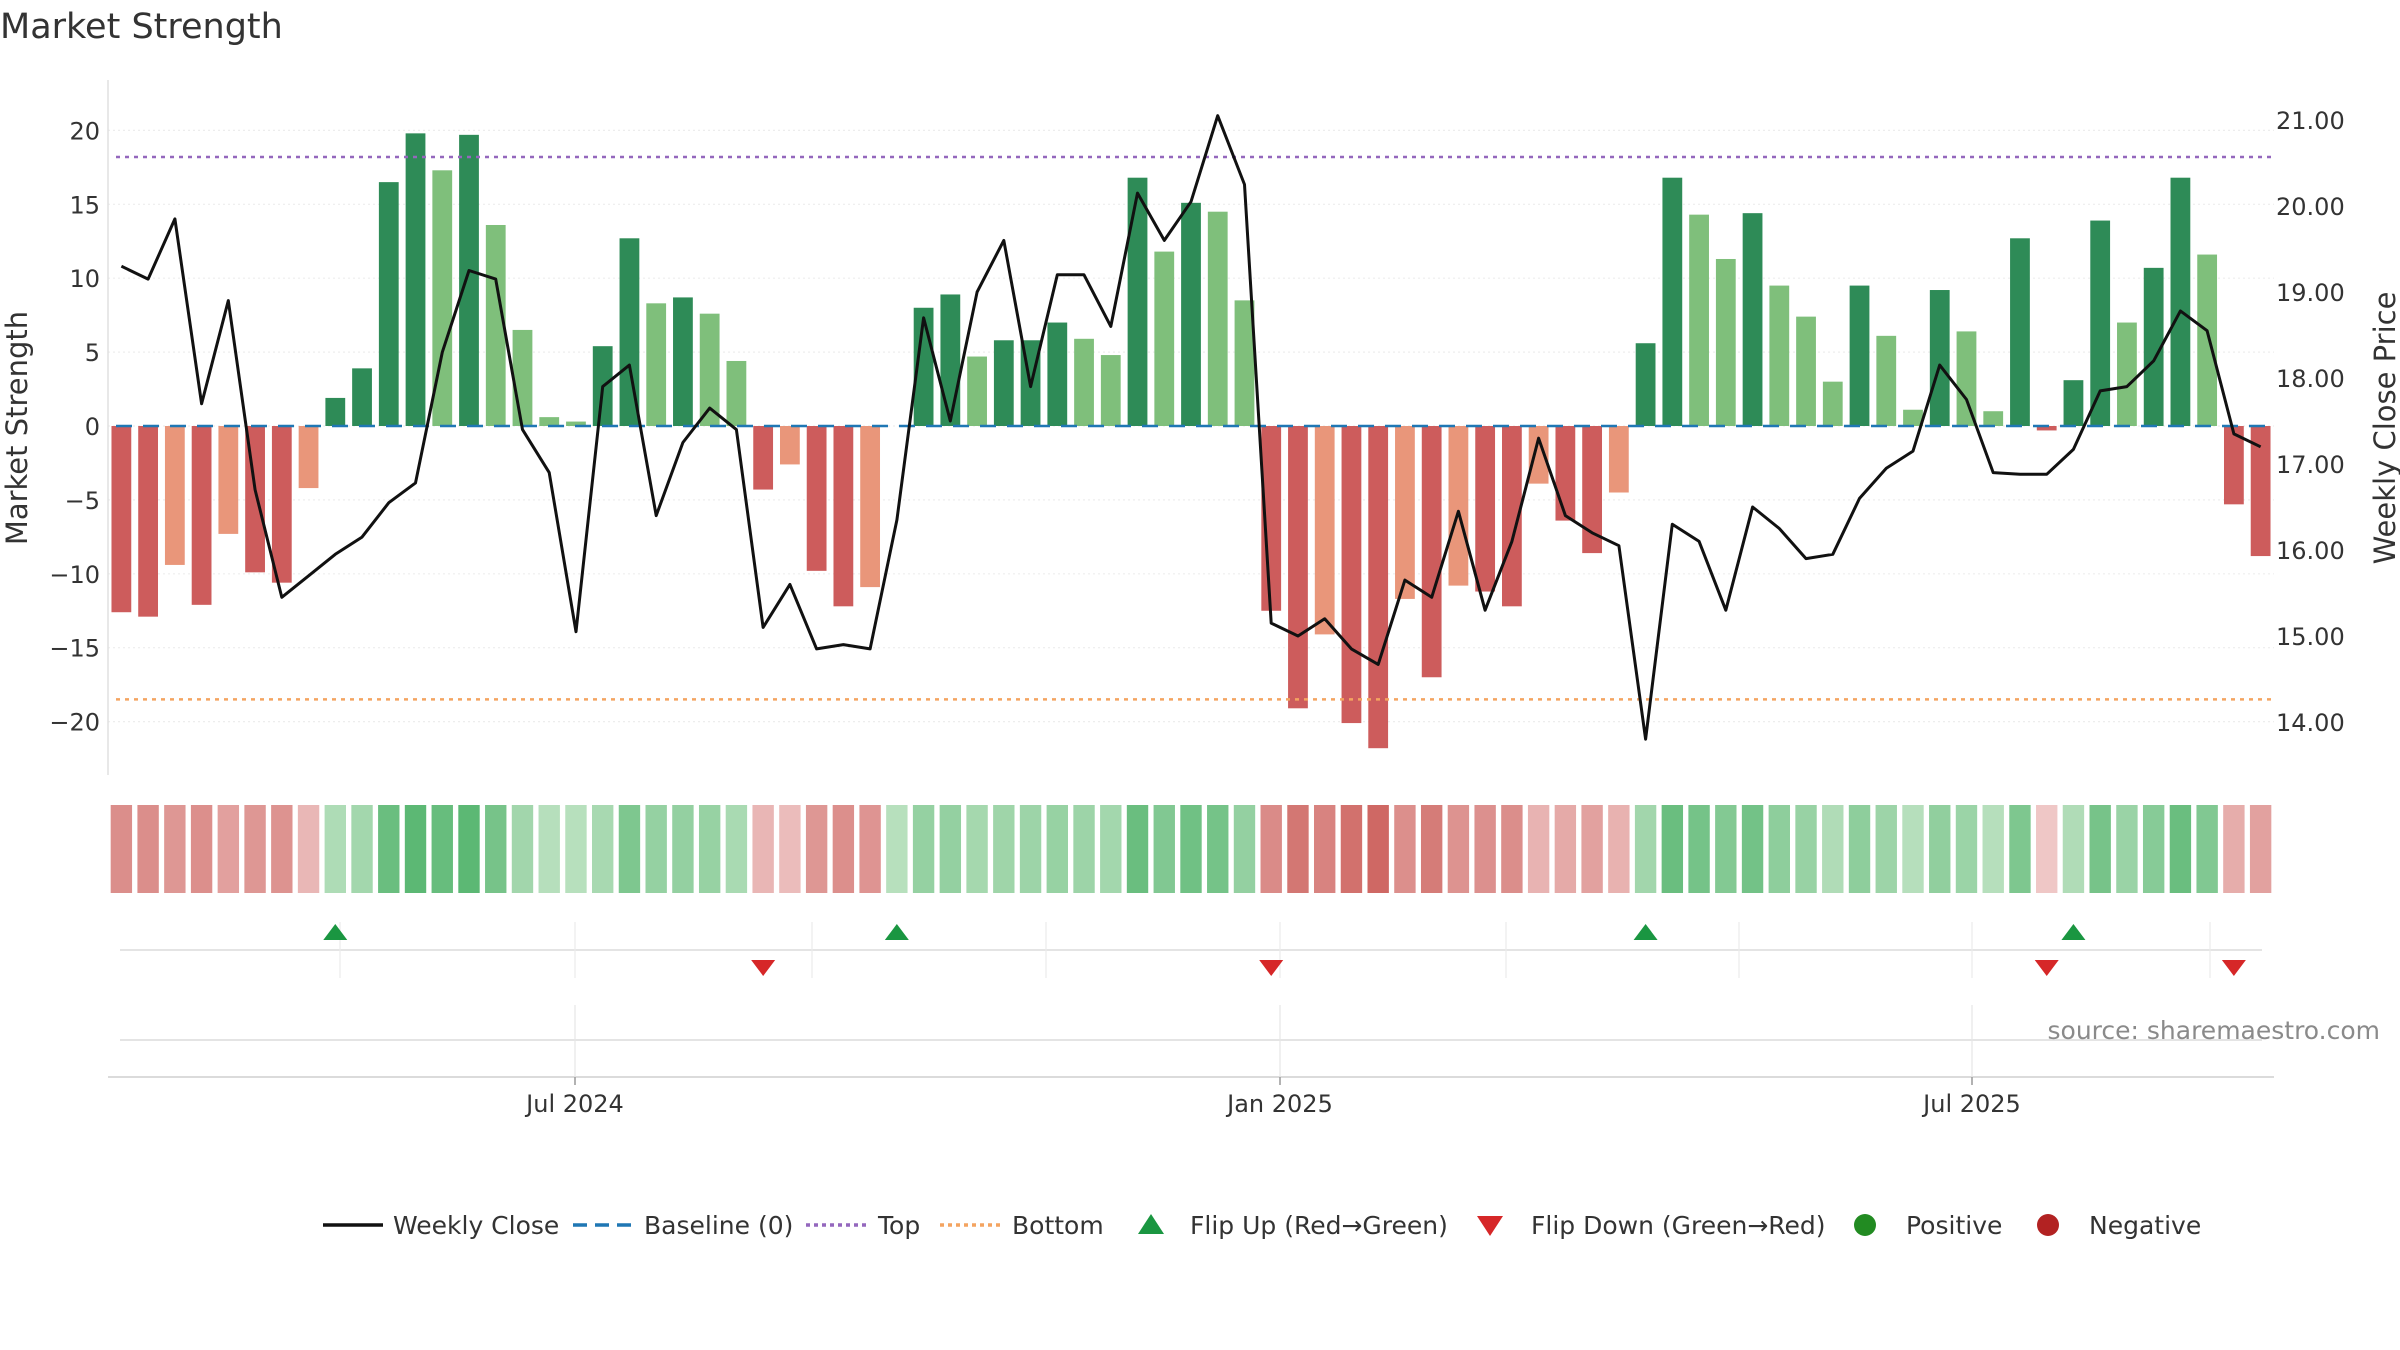  What do you see at coordinates (2310, 637) in the screenshot?
I see `right-tick-label: 15.00` at bounding box center [2310, 637].